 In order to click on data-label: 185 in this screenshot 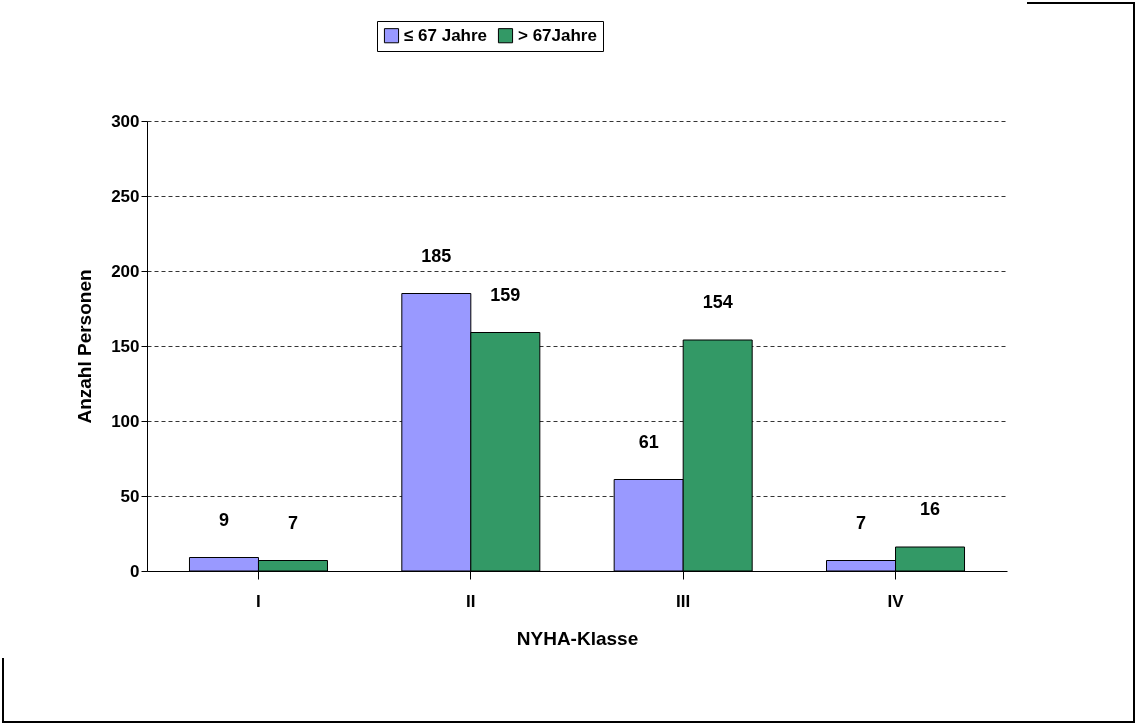, I will do `click(436, 255)`.